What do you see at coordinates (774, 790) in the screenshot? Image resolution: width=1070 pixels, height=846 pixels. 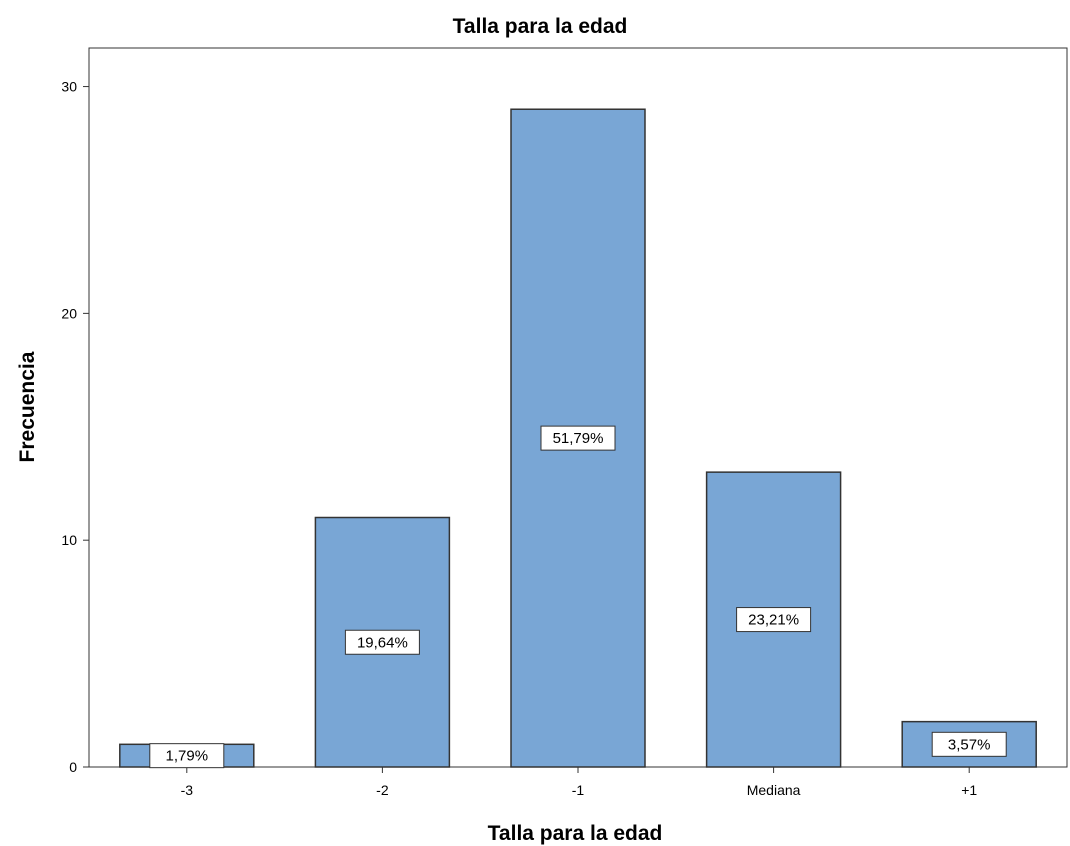 I see `x-tick-label-3: Mediana` at bounding box center [774, 790].